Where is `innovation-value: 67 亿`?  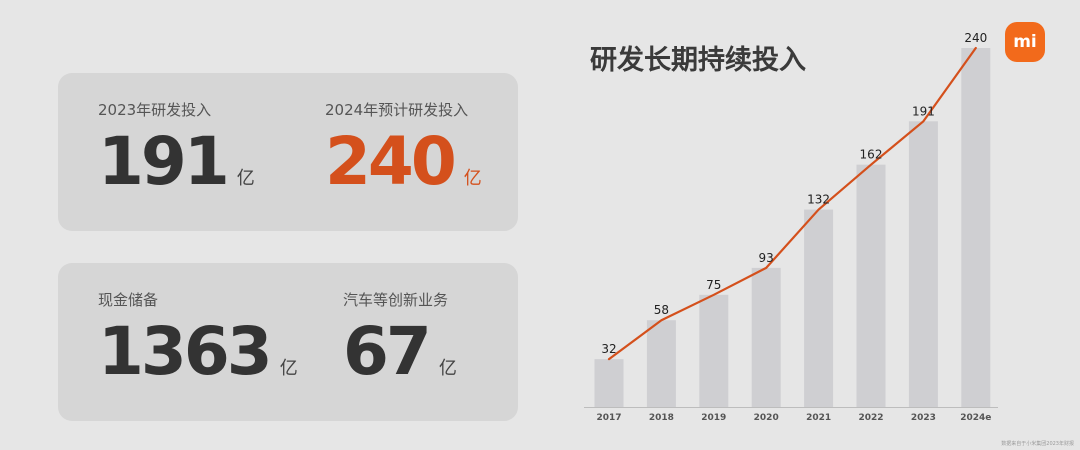
innovation-value: 67 亿 is located at coordinates (400, 352).